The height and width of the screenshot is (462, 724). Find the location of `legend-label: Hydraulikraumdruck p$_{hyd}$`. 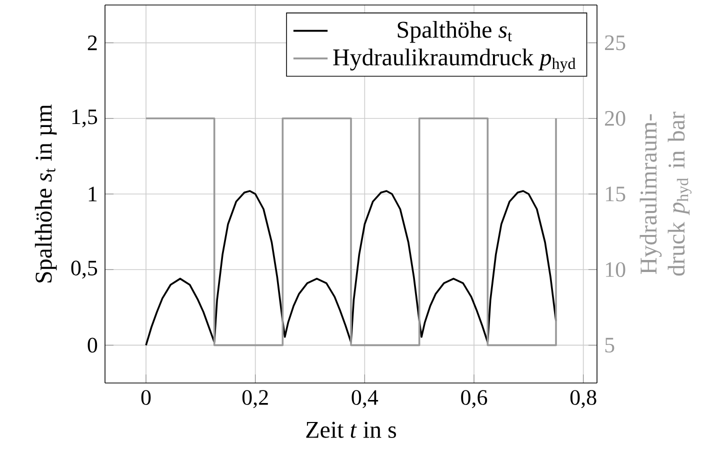

legend-label: Hydraulikraumdruck p$_{hyd}$ is located at coordinates (454, 60).